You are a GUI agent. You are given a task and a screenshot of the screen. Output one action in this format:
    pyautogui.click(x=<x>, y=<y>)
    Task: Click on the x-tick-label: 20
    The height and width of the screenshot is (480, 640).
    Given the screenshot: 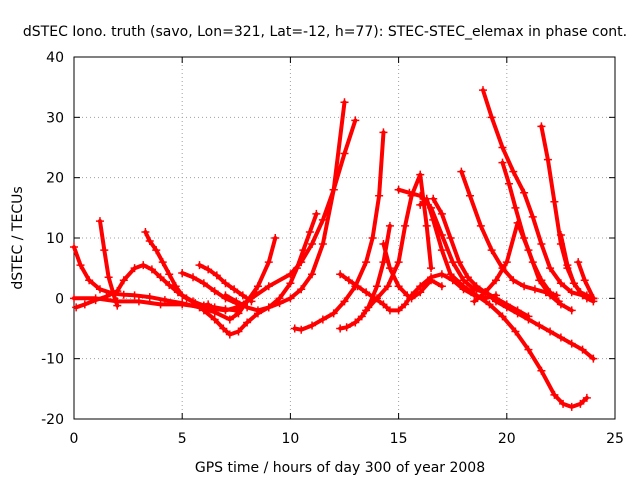 What is the action you would take?
    pyautogui.click(x=507, y=439)
    